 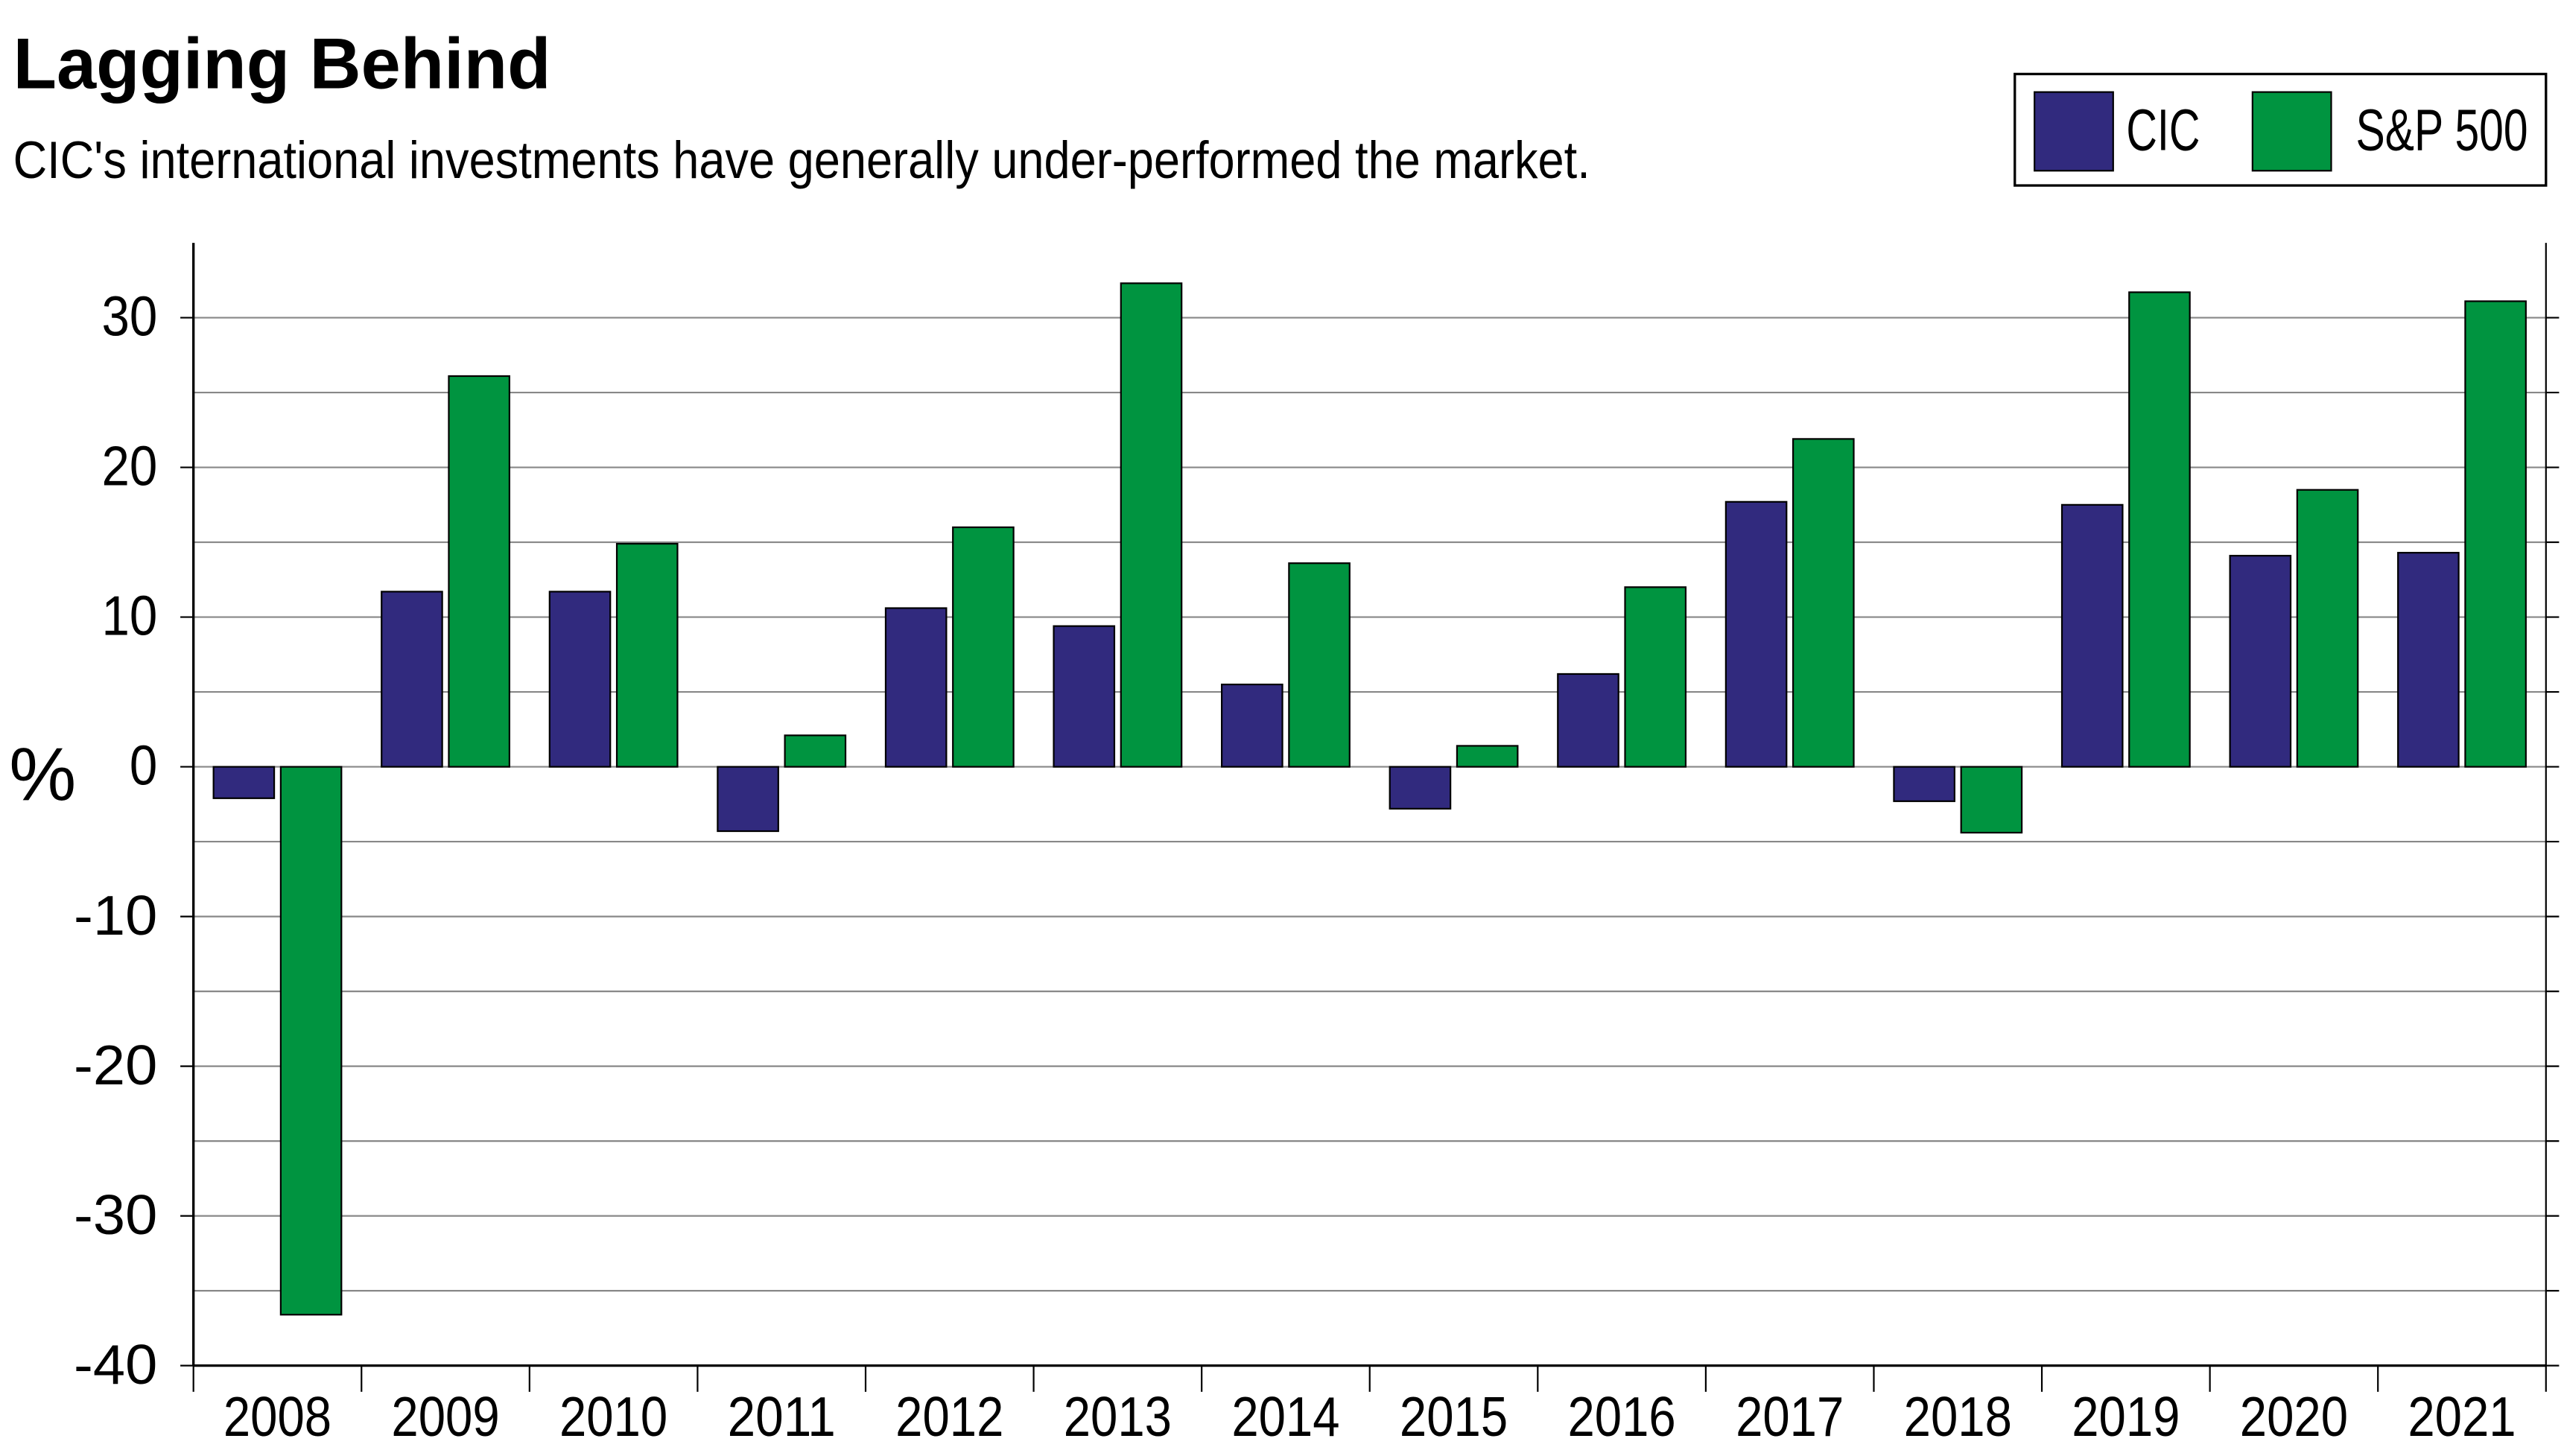 What do you see at coordinates (2163, 130) in the screenshot?
I see `legend-label: CIC` at bounding box center [2163, 130].